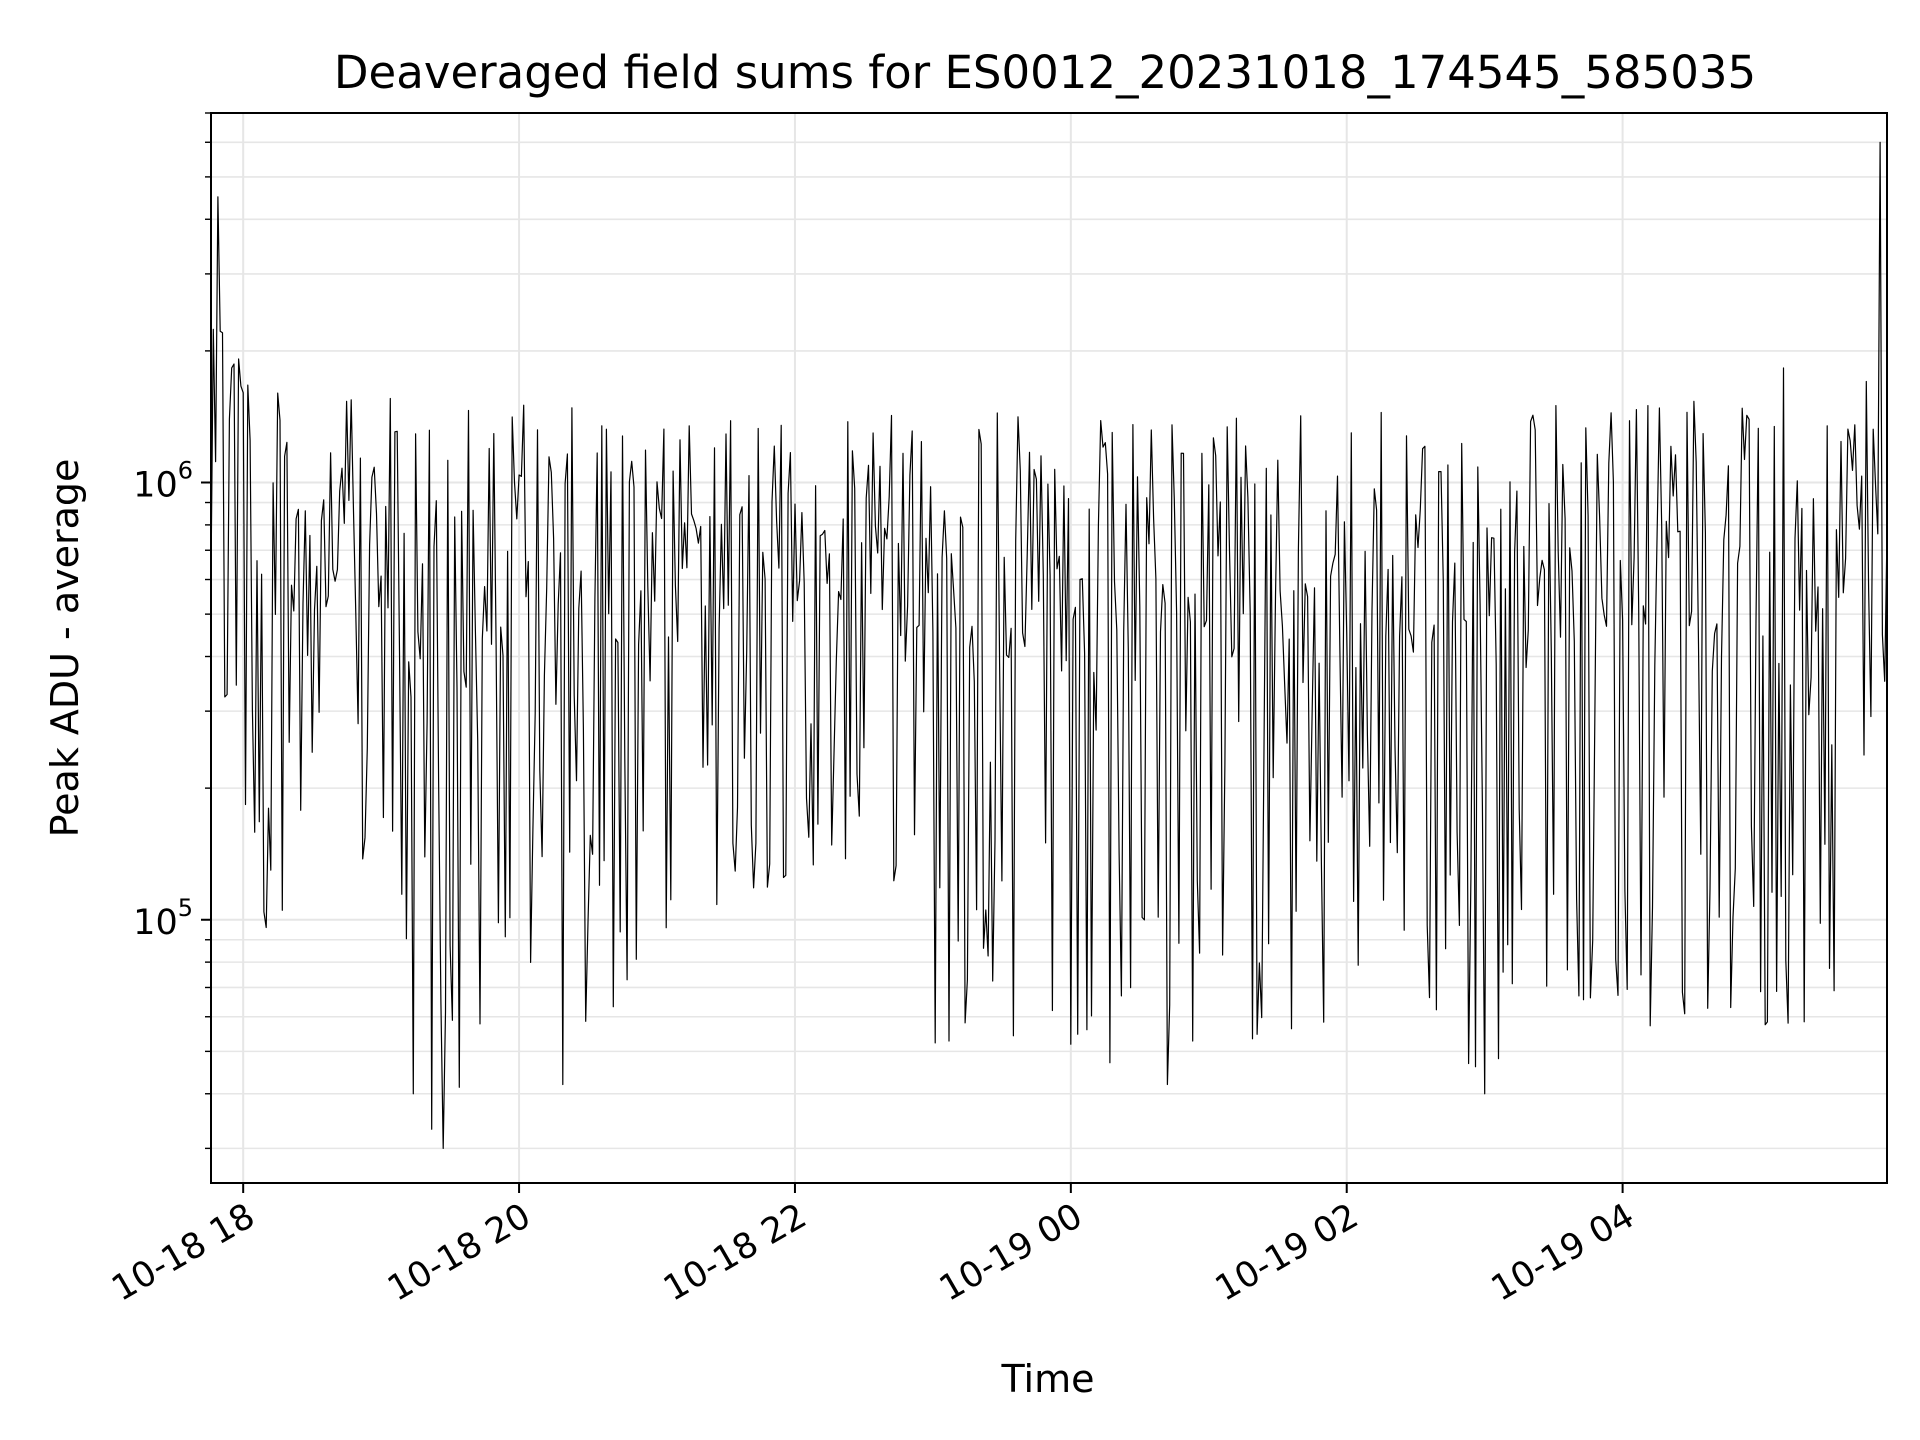  What do you see at coordinates (163, 481) in the screenshot?
I see `y-tick-label: 10⁶` at bounding box center [163, 481].